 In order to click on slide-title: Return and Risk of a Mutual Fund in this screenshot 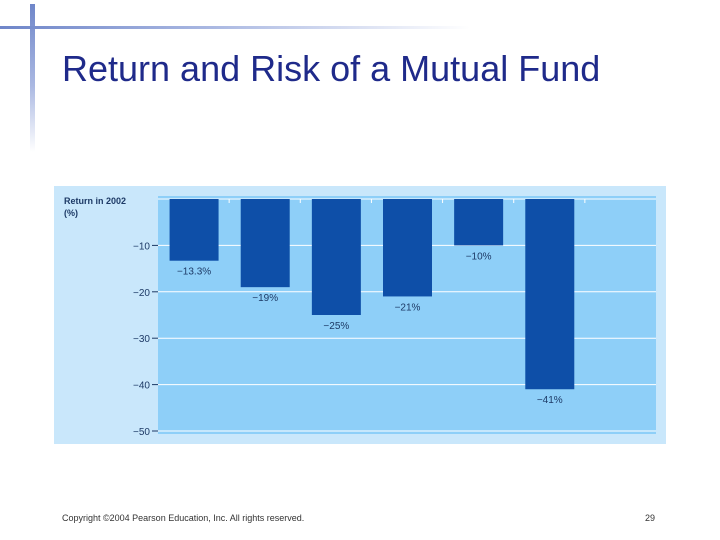, I will do `click(331, 68)`.